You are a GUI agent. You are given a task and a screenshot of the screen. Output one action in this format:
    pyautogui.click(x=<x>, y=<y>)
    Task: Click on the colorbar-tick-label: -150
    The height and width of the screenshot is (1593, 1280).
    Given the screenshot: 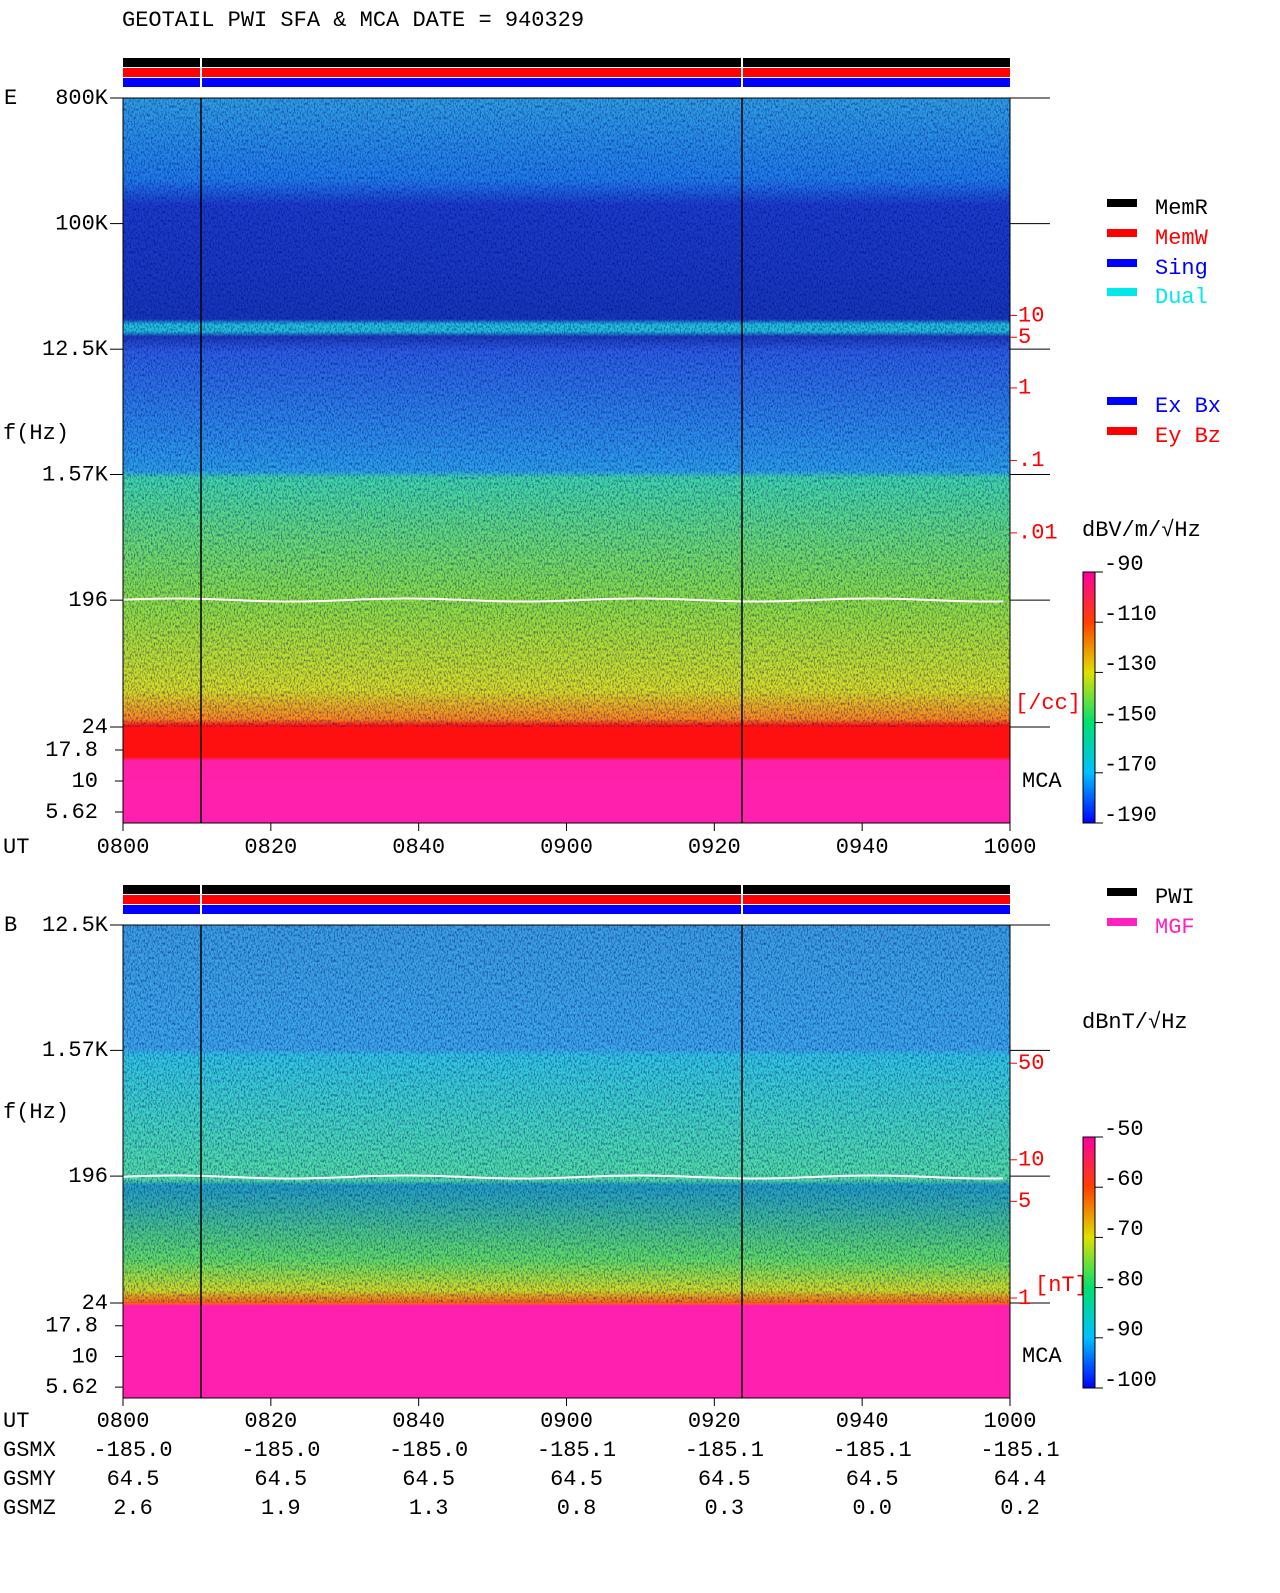 What is the action you would take?
    pyautogui.click(x=1130, y=714)
    